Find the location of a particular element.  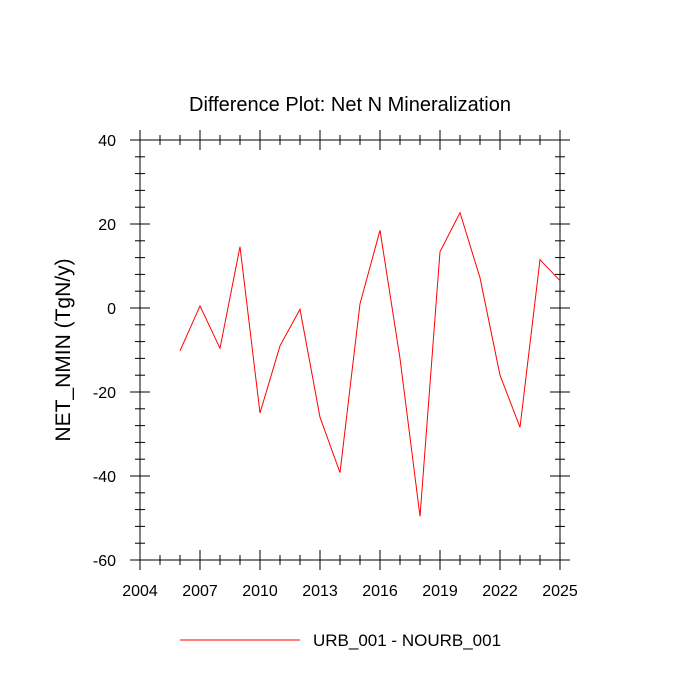

legend: URB_001 - NOURB_001 is located at coordinates (340, 640).